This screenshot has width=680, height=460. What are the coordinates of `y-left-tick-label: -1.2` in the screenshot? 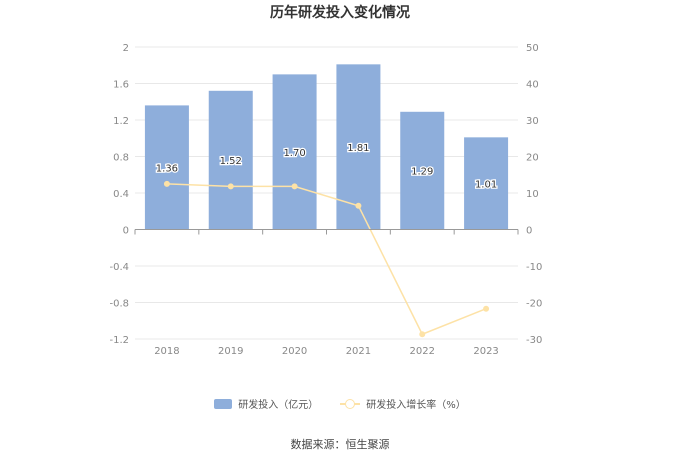 It's located at (119, 340).